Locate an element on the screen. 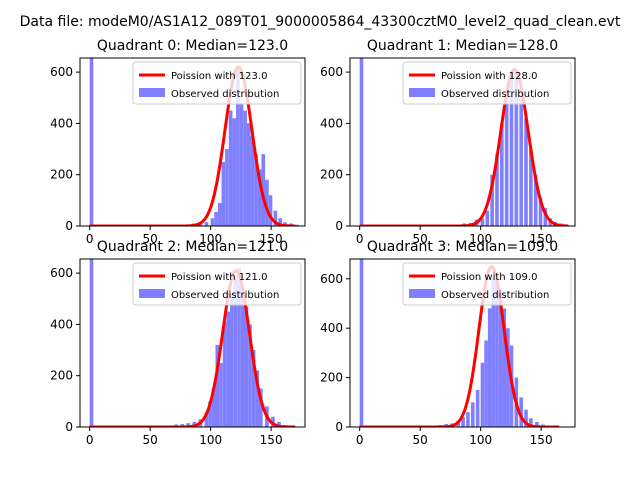  quadrant-2-plot-area is located at coordinates (192, 343).